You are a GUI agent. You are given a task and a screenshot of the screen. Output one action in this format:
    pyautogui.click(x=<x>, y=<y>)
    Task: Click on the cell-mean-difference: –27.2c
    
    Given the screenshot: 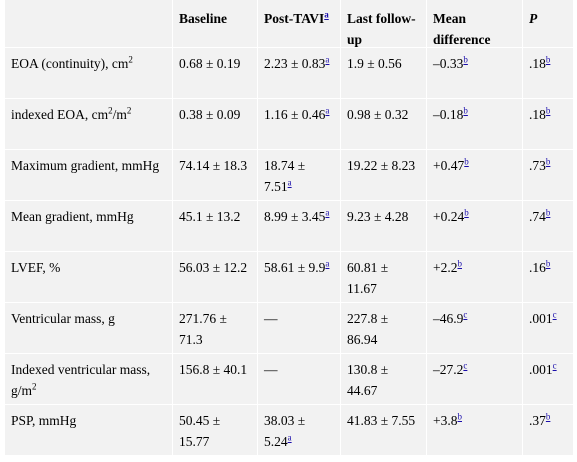 What is the action you would take?
    pyautogui.click(x=475, y=379)
    